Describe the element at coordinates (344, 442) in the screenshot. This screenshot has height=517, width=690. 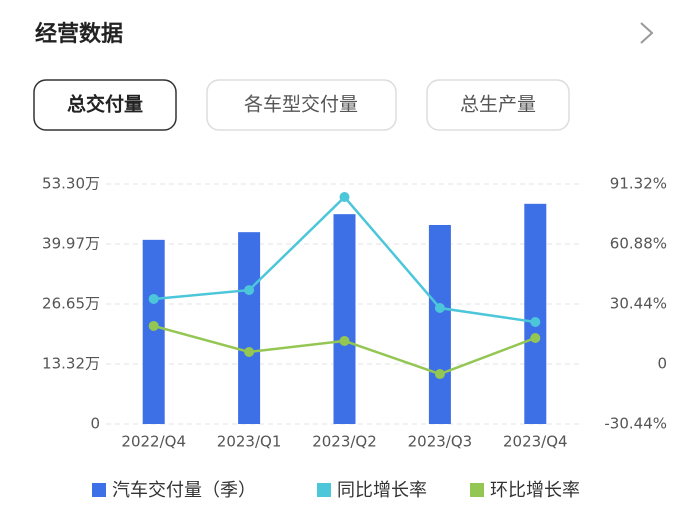
I see `x-tick-label: 2023/Q2` at that location.